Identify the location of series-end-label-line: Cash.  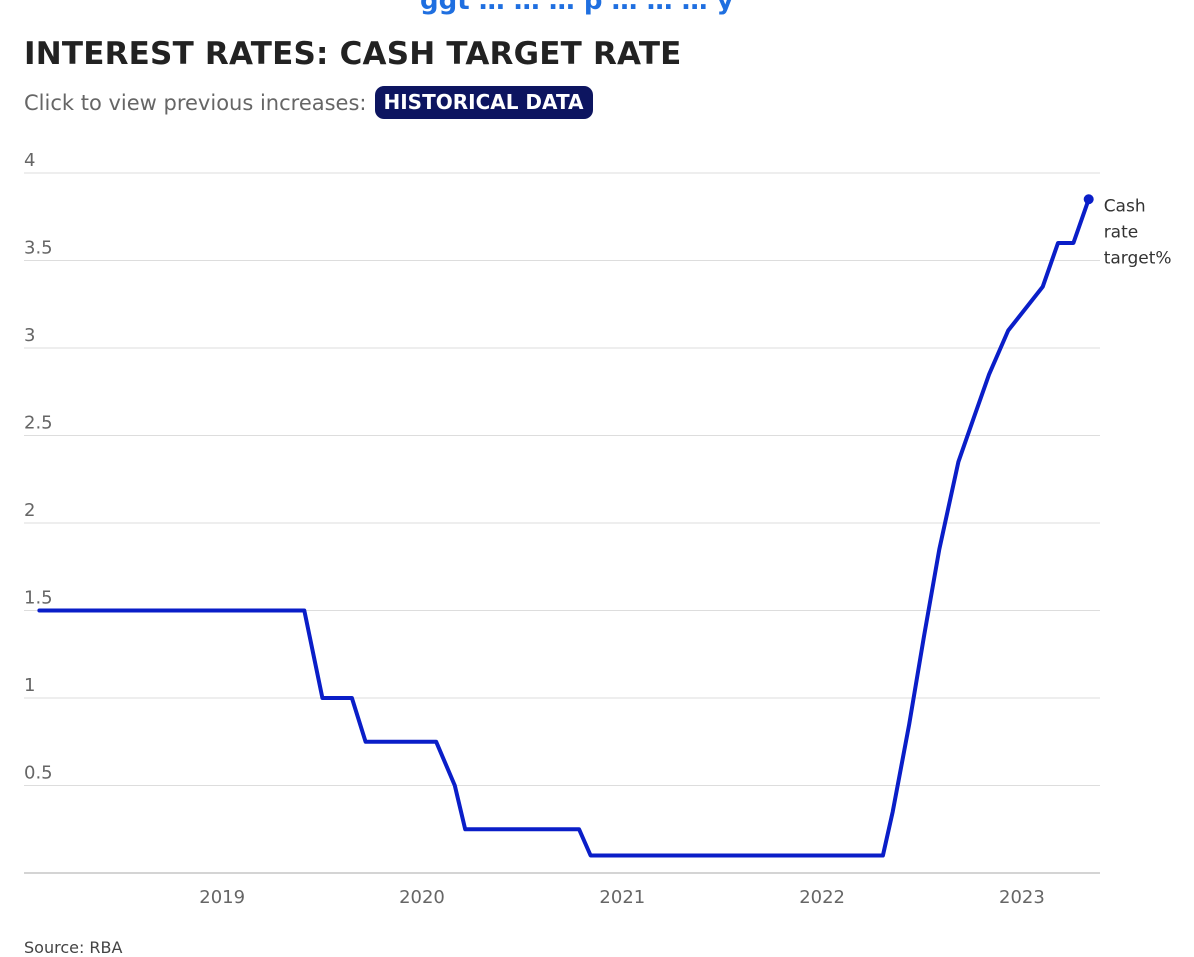
(1125, 206).